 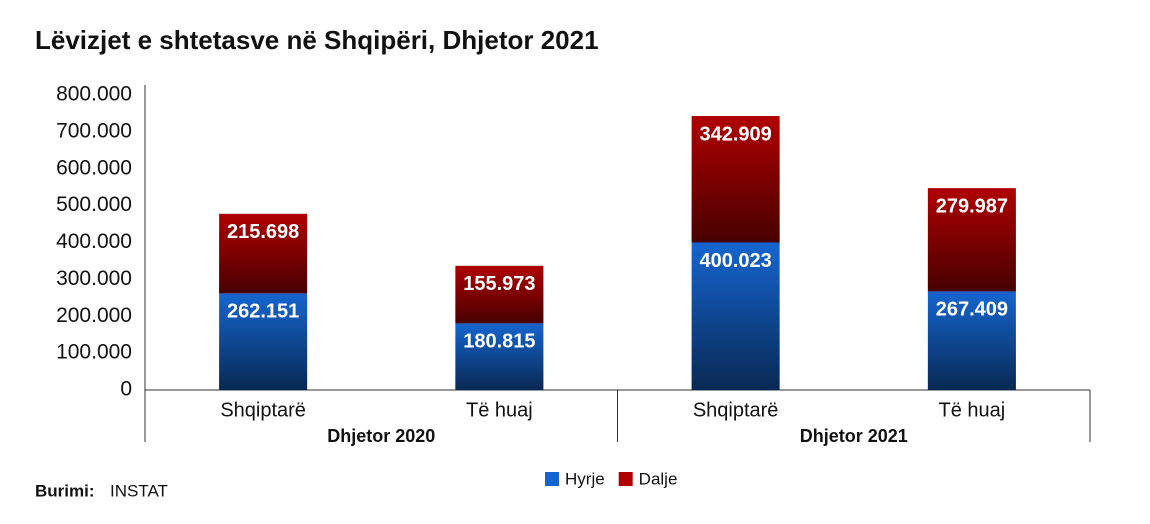 I want to click on y-tick-label: 600.000, so click(x=94, y=167).